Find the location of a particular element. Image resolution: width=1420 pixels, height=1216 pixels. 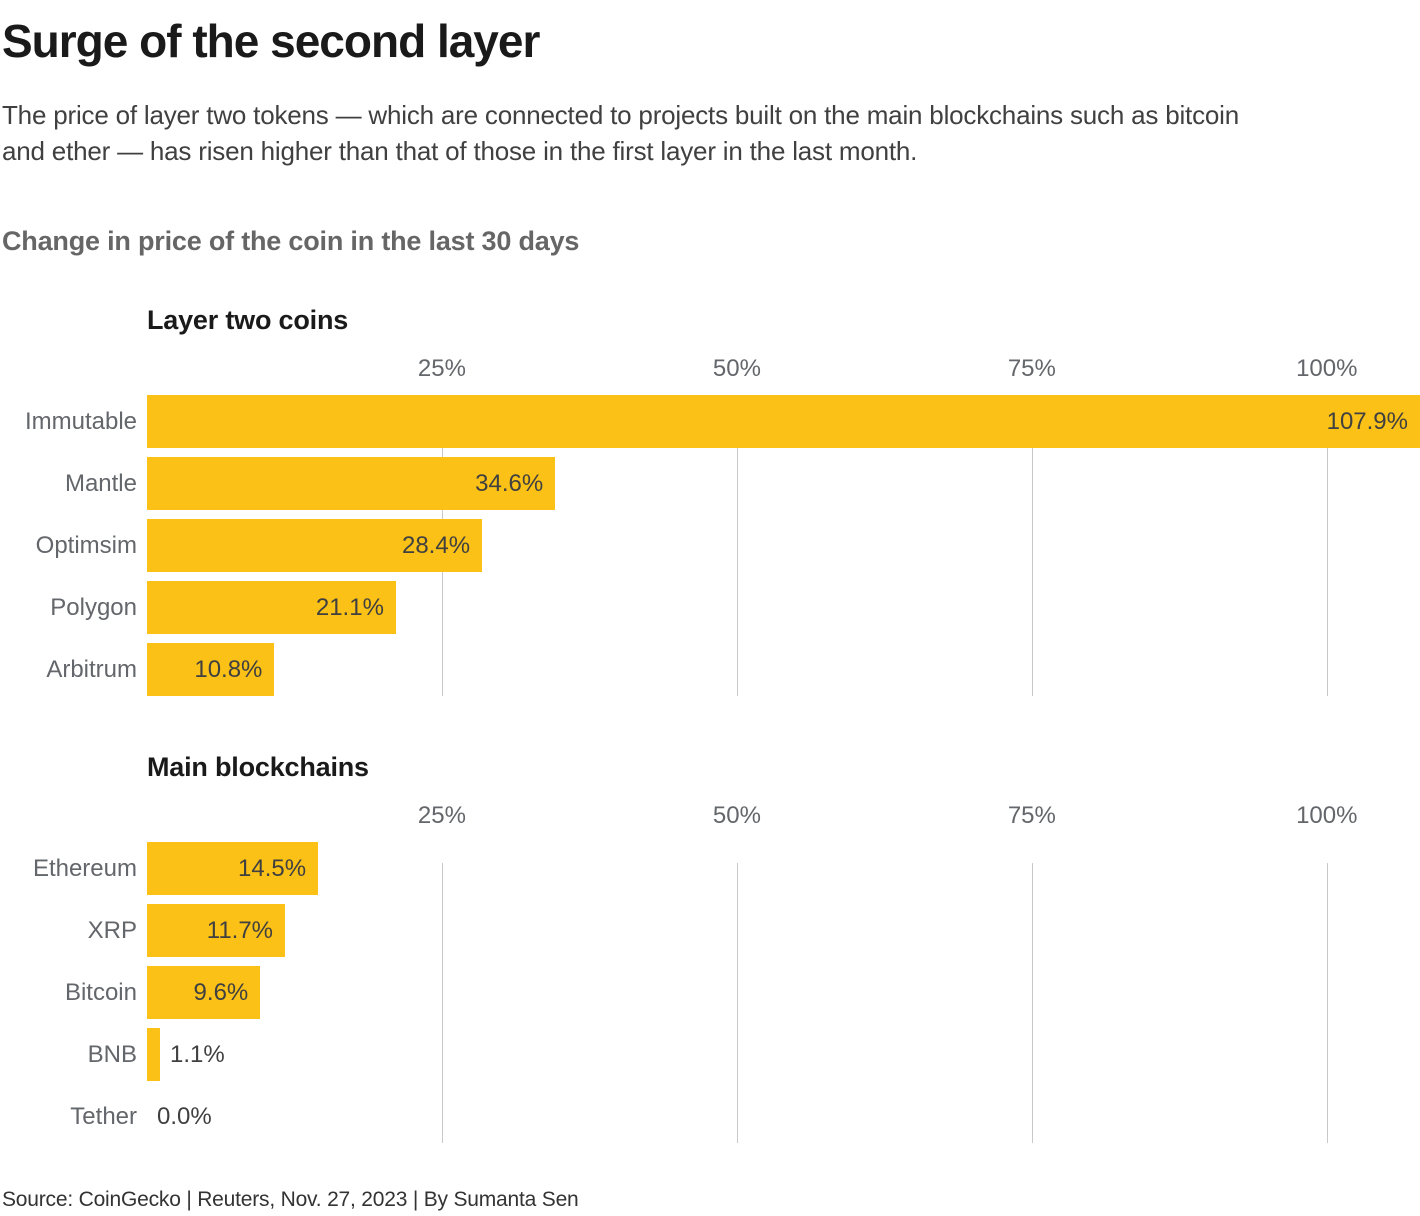

chart-row: Immutable 107.9% is located at coordinates (710, 422).